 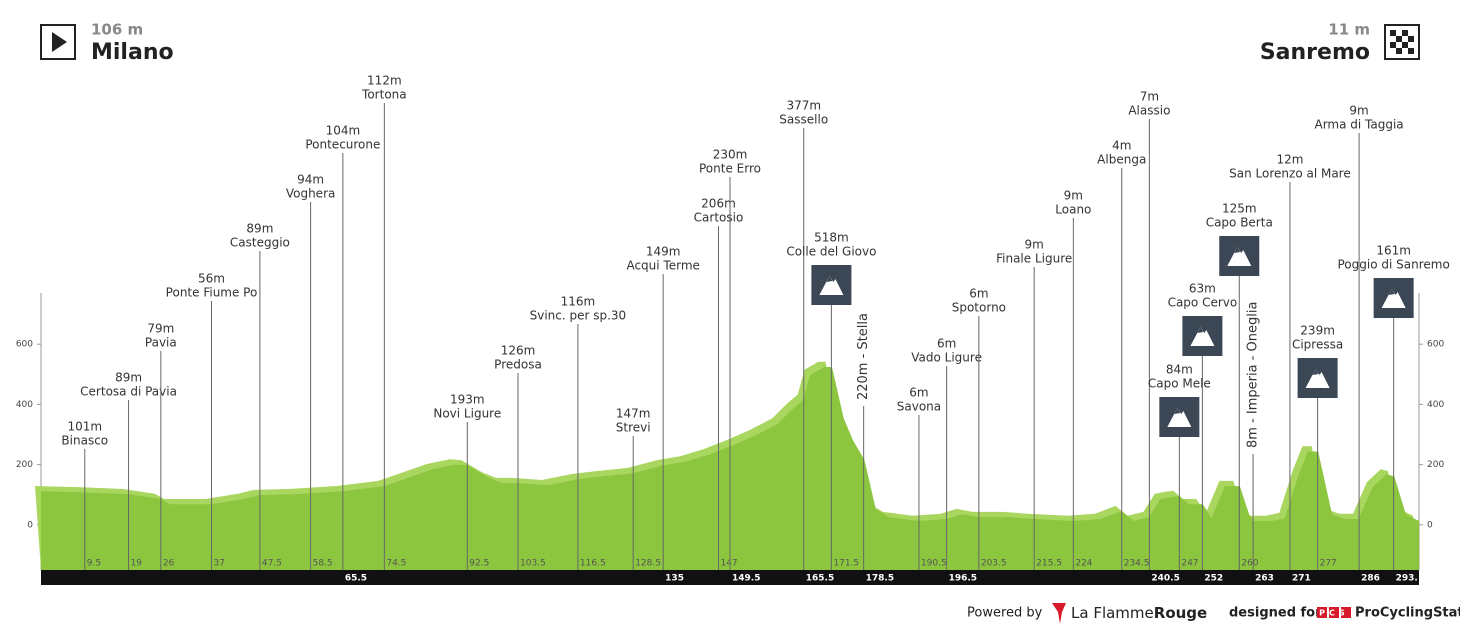 I want to click on waypoint-name: Ponte Erro, so click(x=730, y=169).